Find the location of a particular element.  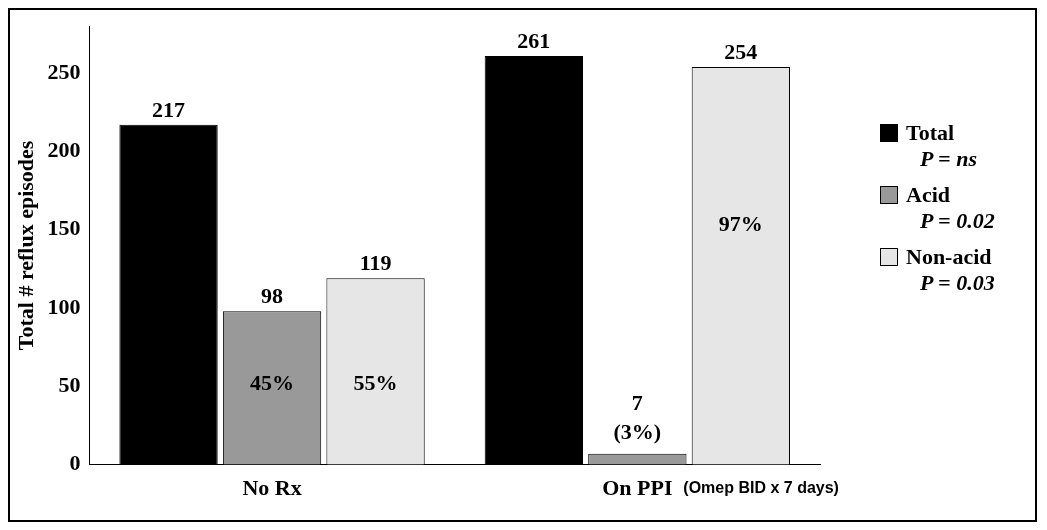

y-tick-label: 0 is located at coordinates (75, 463).